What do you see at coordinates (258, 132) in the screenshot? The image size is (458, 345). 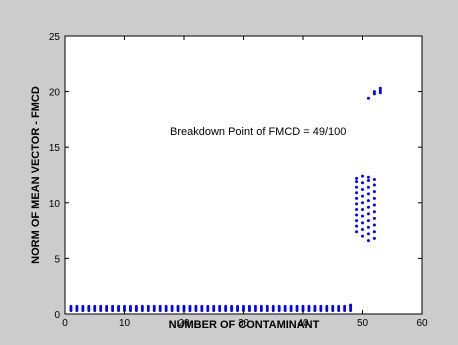 I see `breakdown-annotation: Breakdown Point of FMCD = 49/100` at bounding box center [258, 132].